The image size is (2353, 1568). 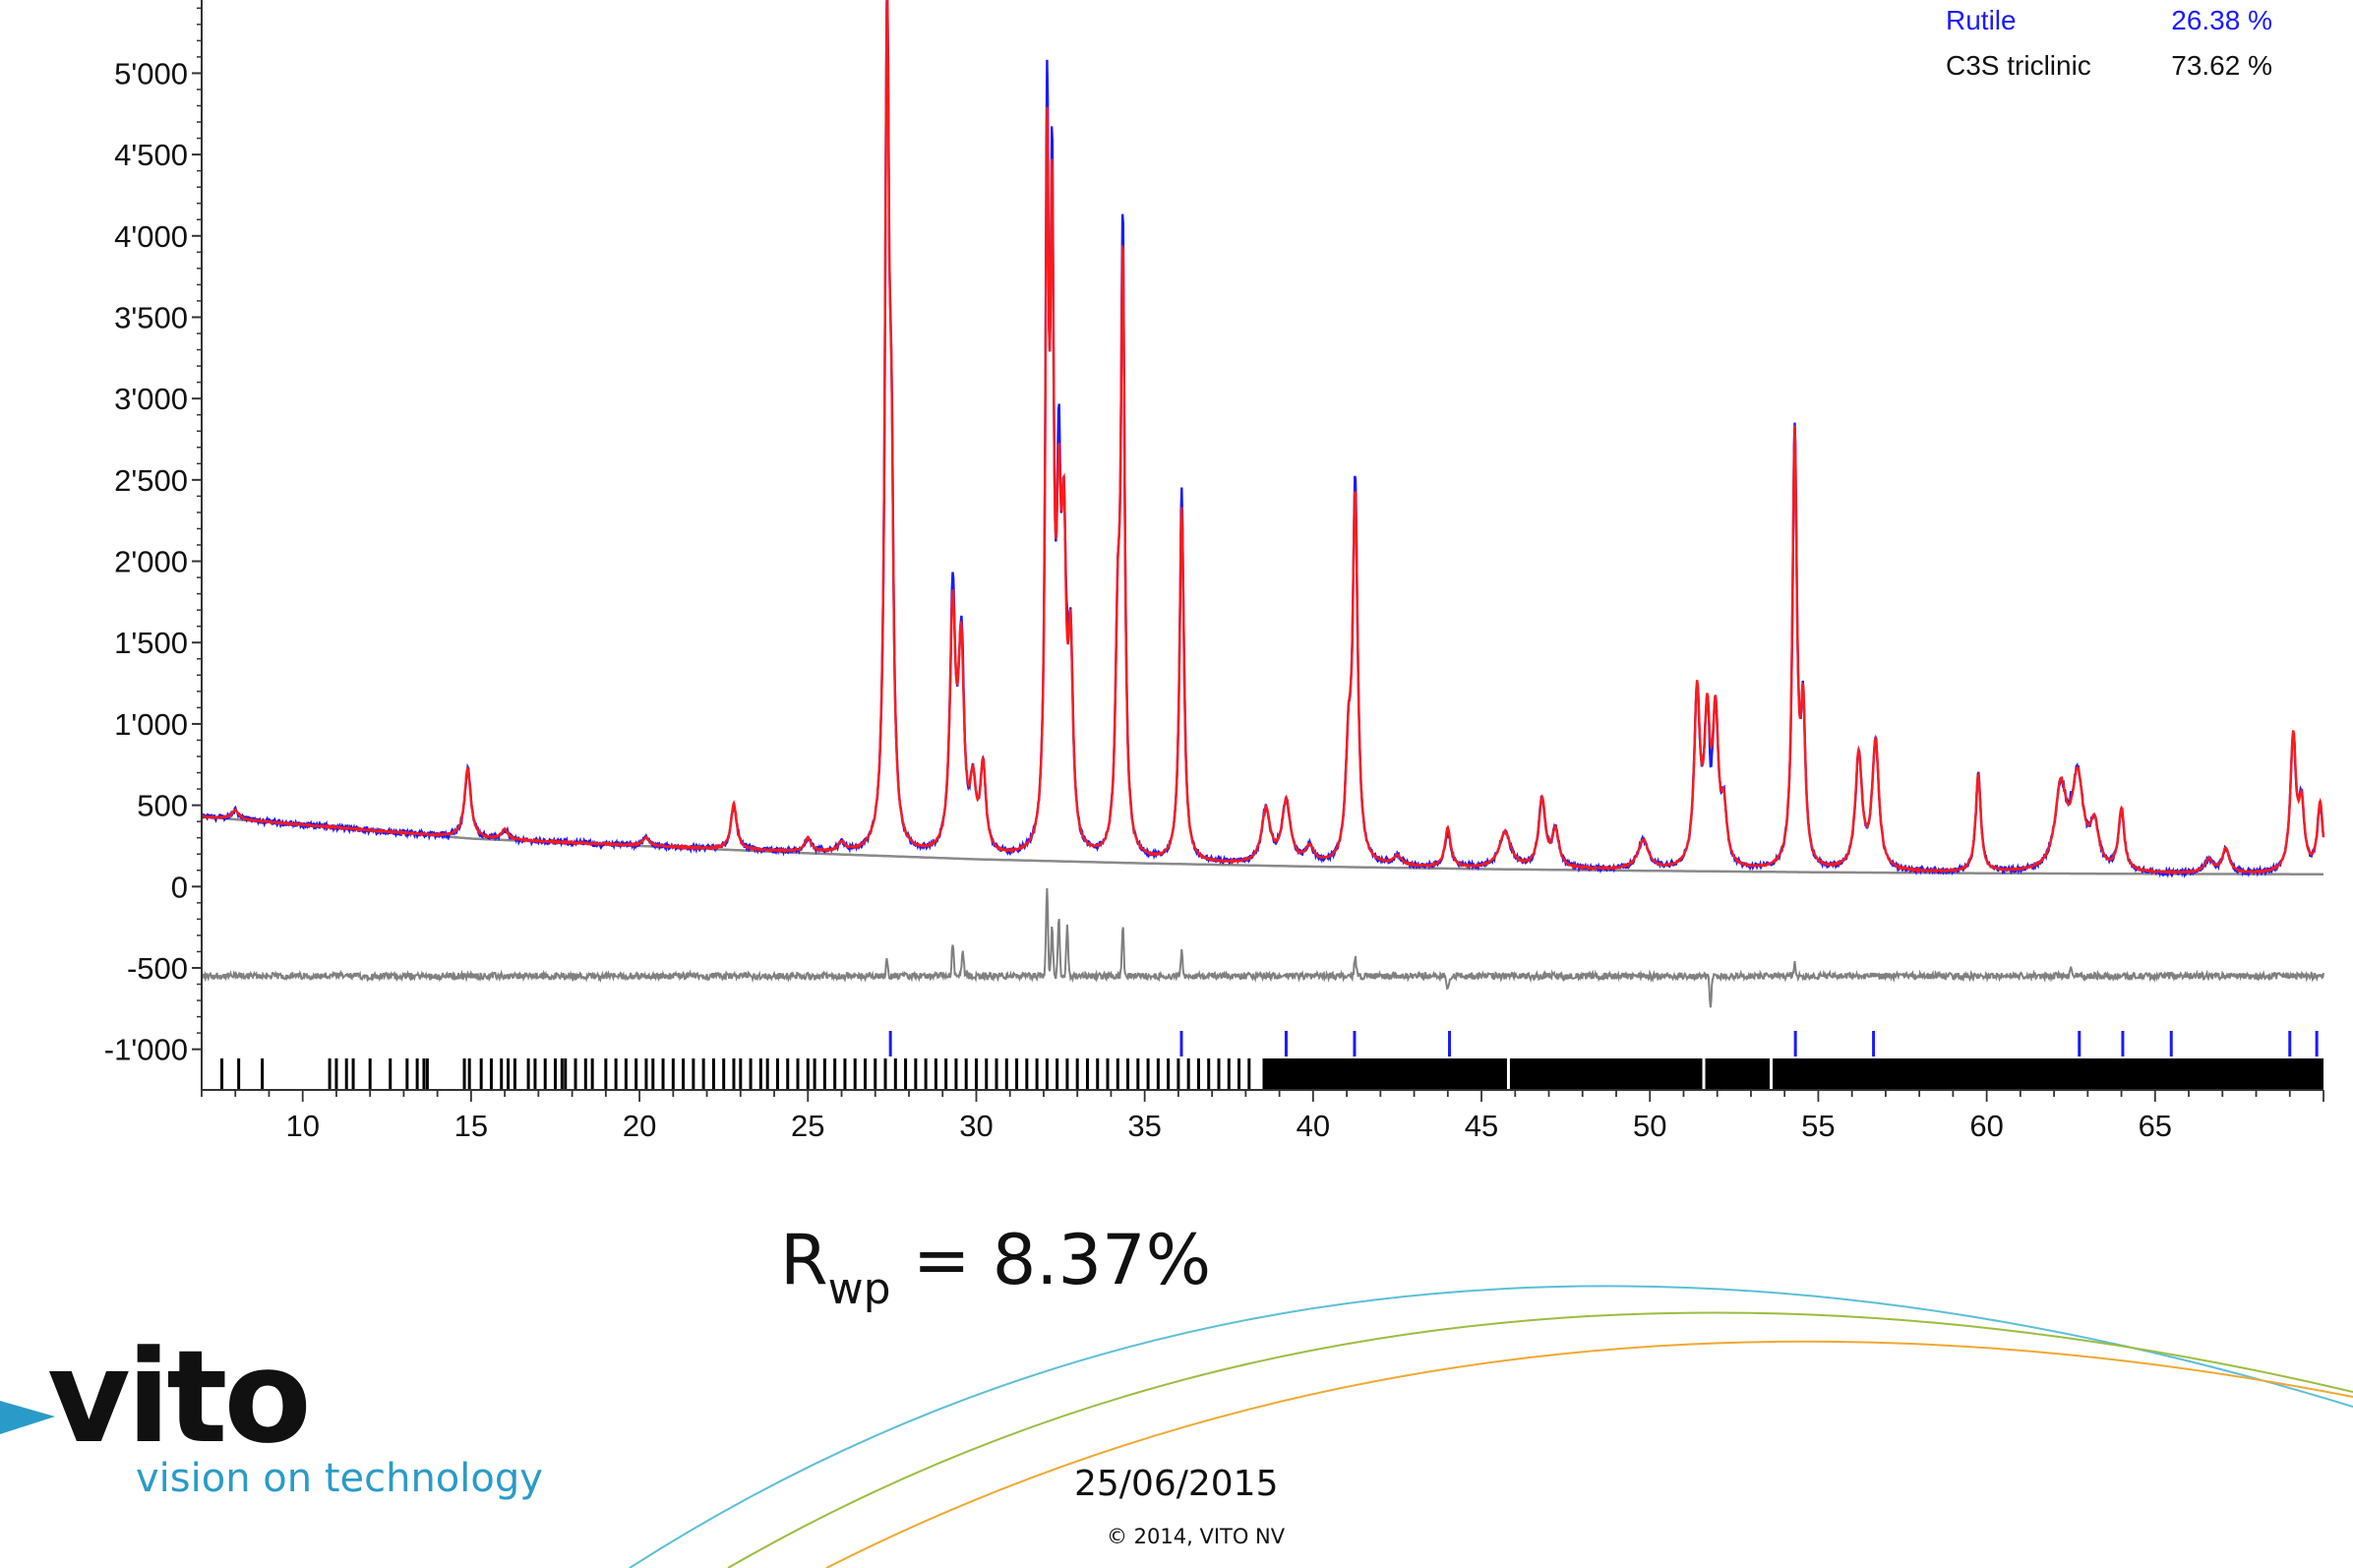 I want to click on legend-entry-name: Rutile, so click(x=1982, y=20).